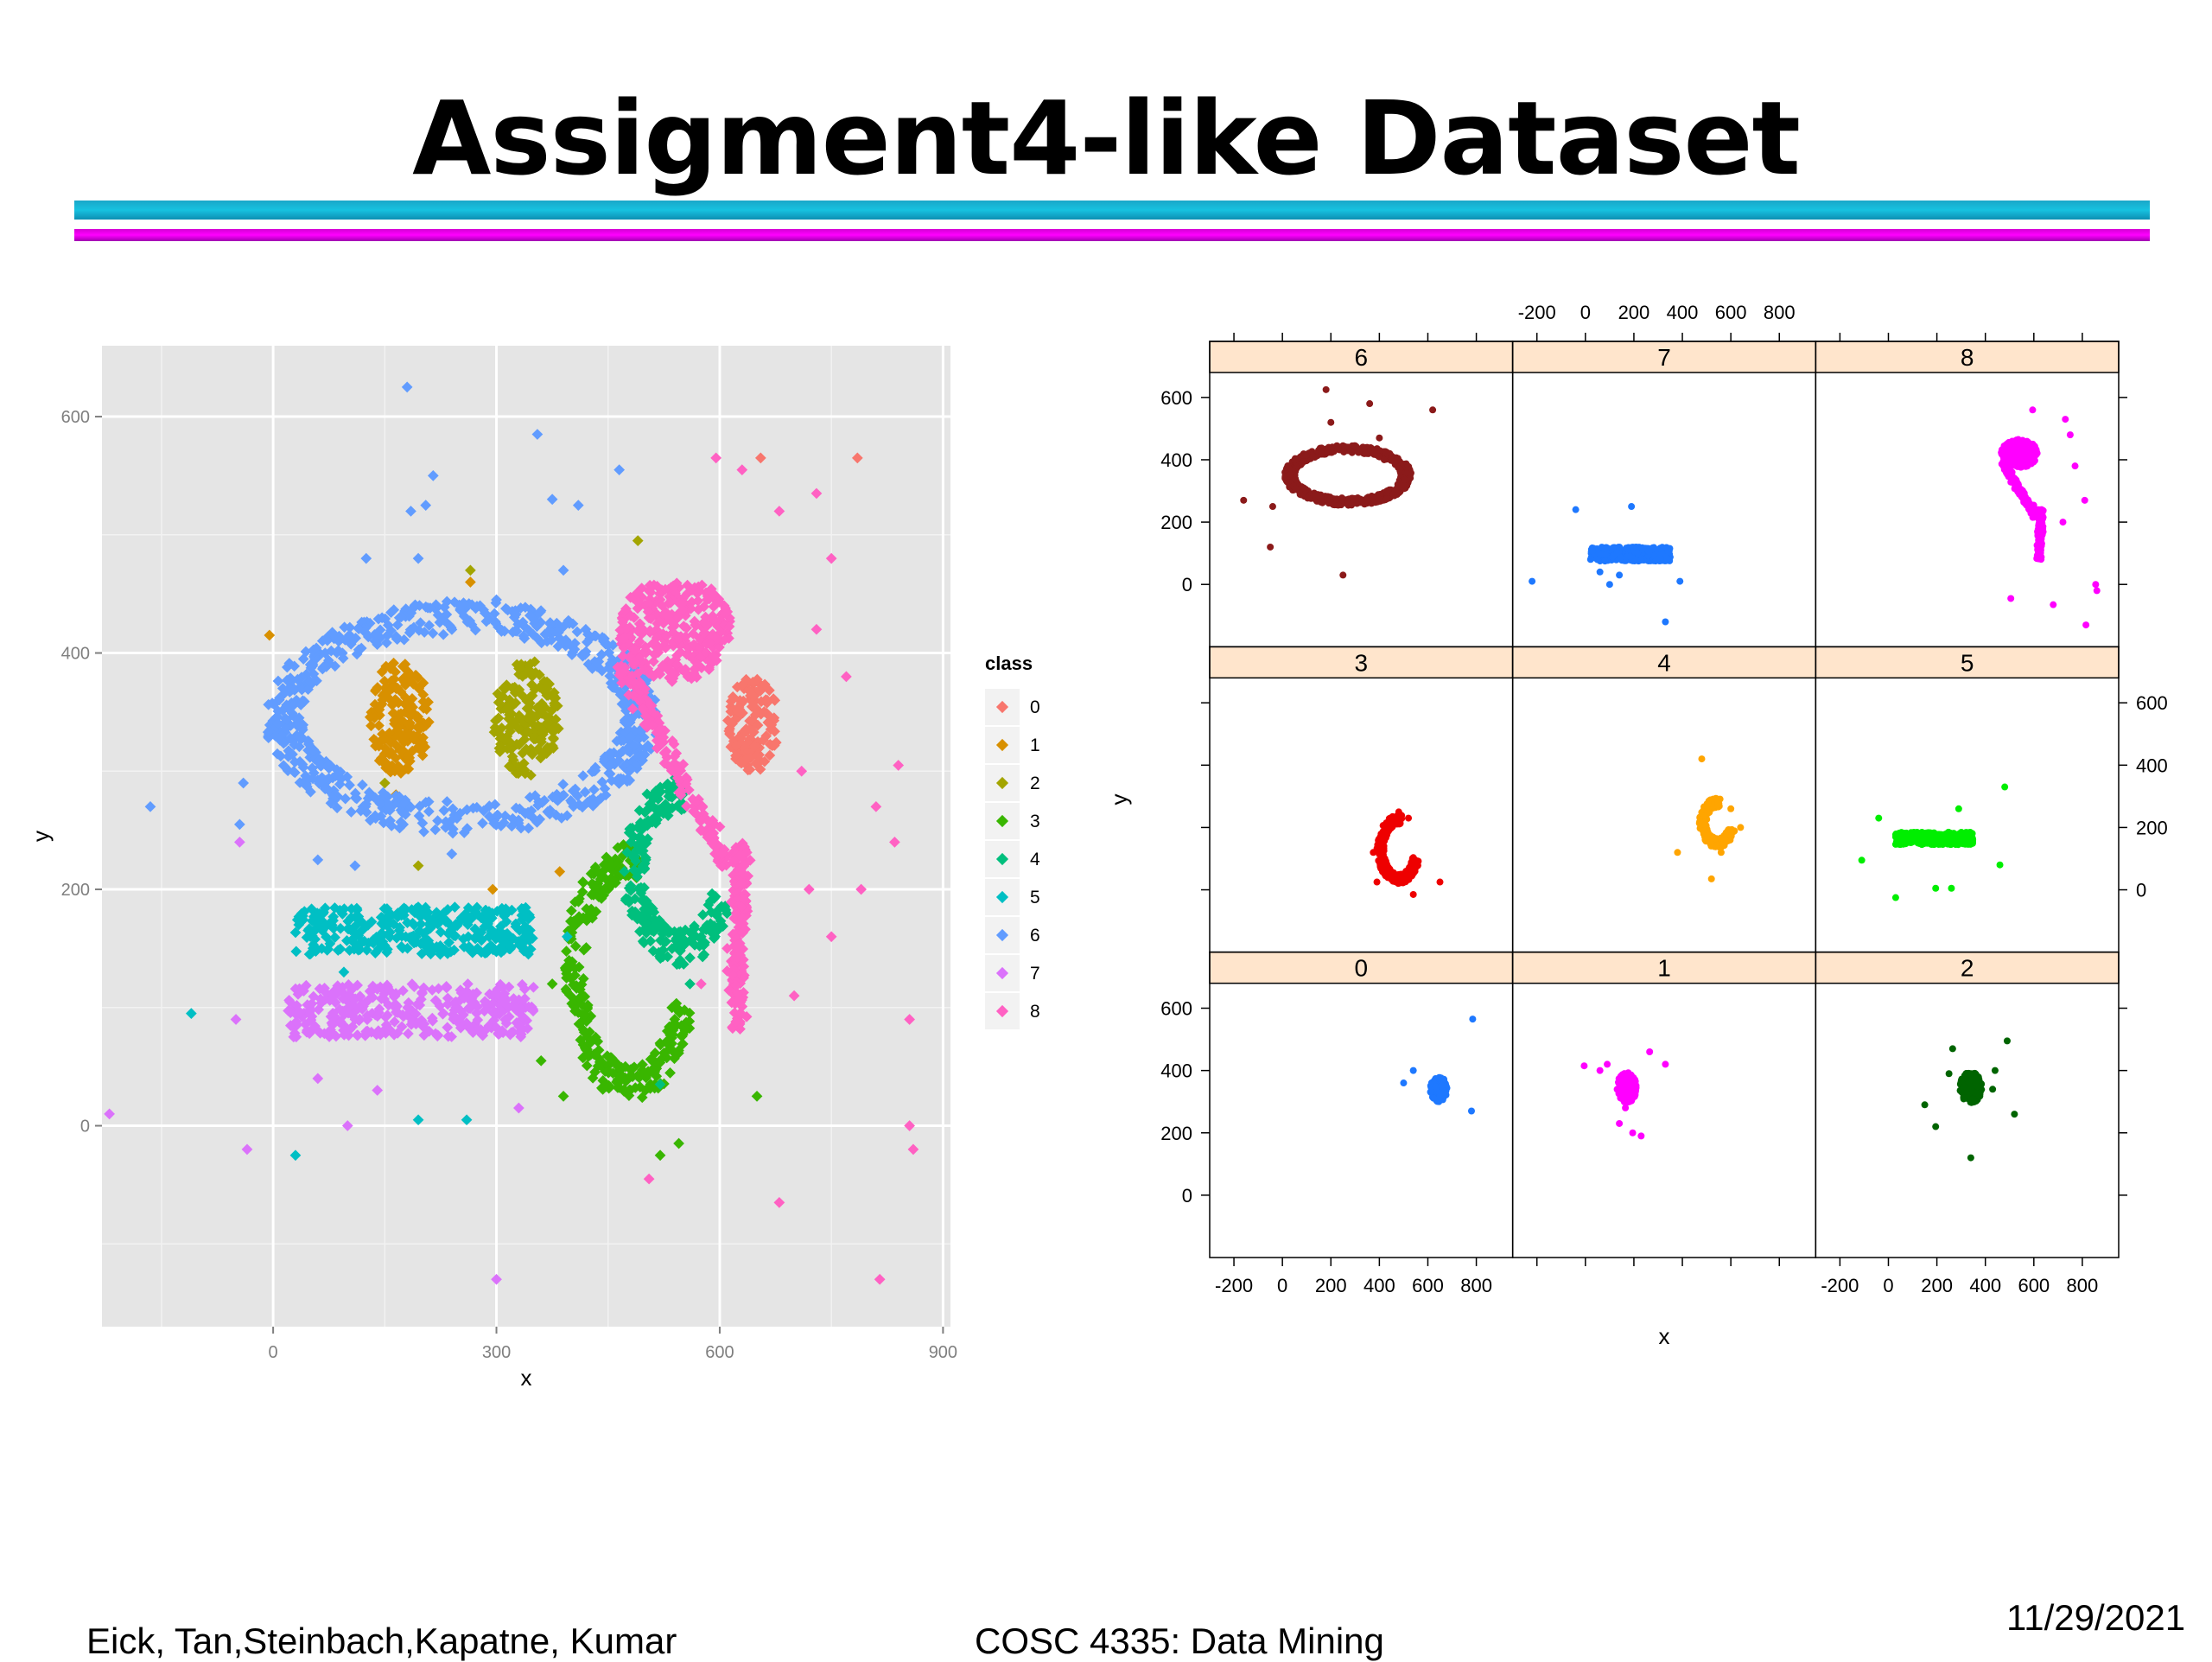 This screenshot has height=1662, width=2212. What do you see at coordinates (943, 1352) in the screenshot?
I see `x-tick-label: 900` at bounding box center [943, 1352].